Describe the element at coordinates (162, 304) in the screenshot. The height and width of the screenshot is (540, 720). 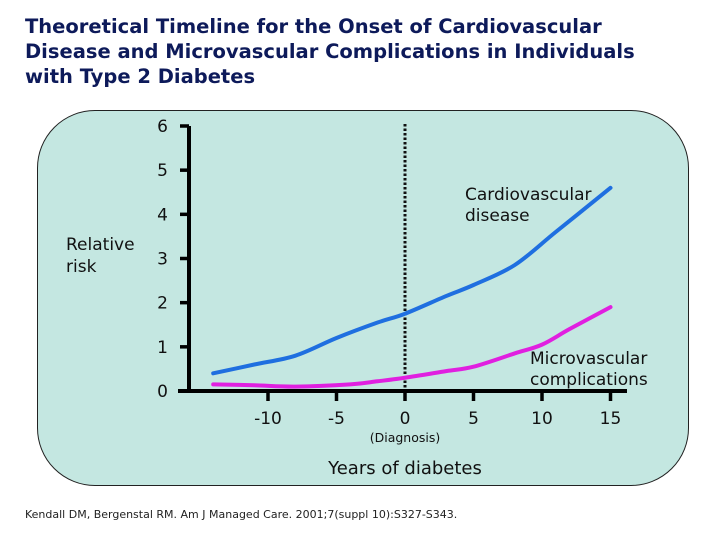
I see `y-tick-label: 2` at that location.